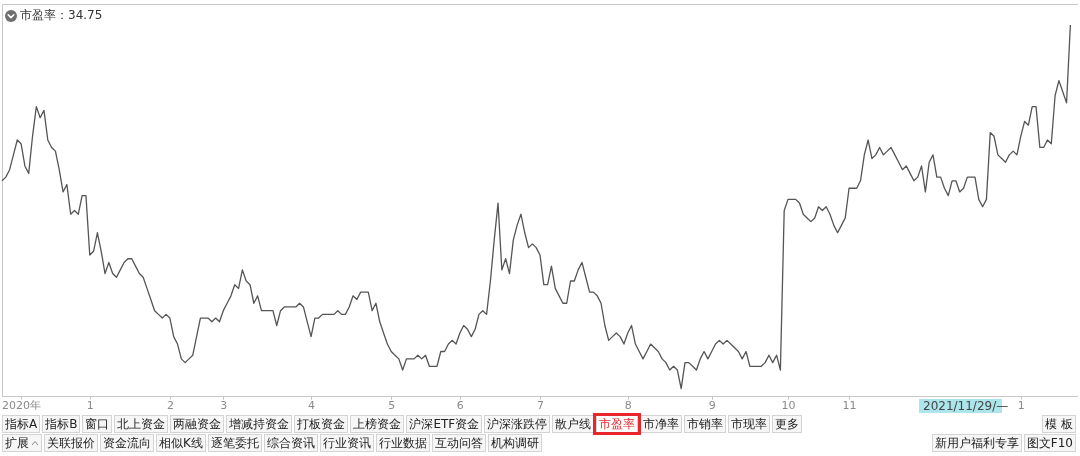 The height and width of the screenshot is (456, 1080). I want to click on text: 机构调研, so click(514, 443).